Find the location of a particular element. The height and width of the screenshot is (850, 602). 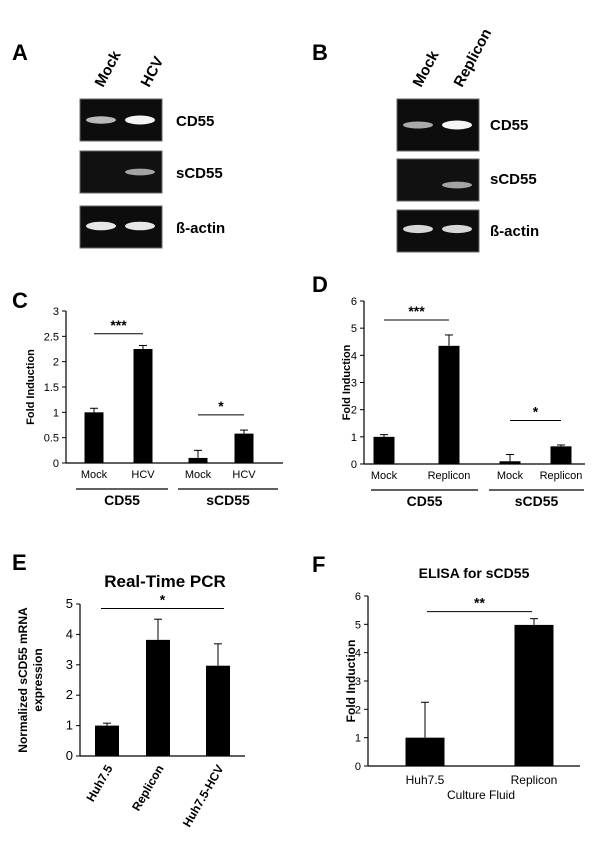

chart-f-y-tick-label: 3 is located at coordinates (358, 682).